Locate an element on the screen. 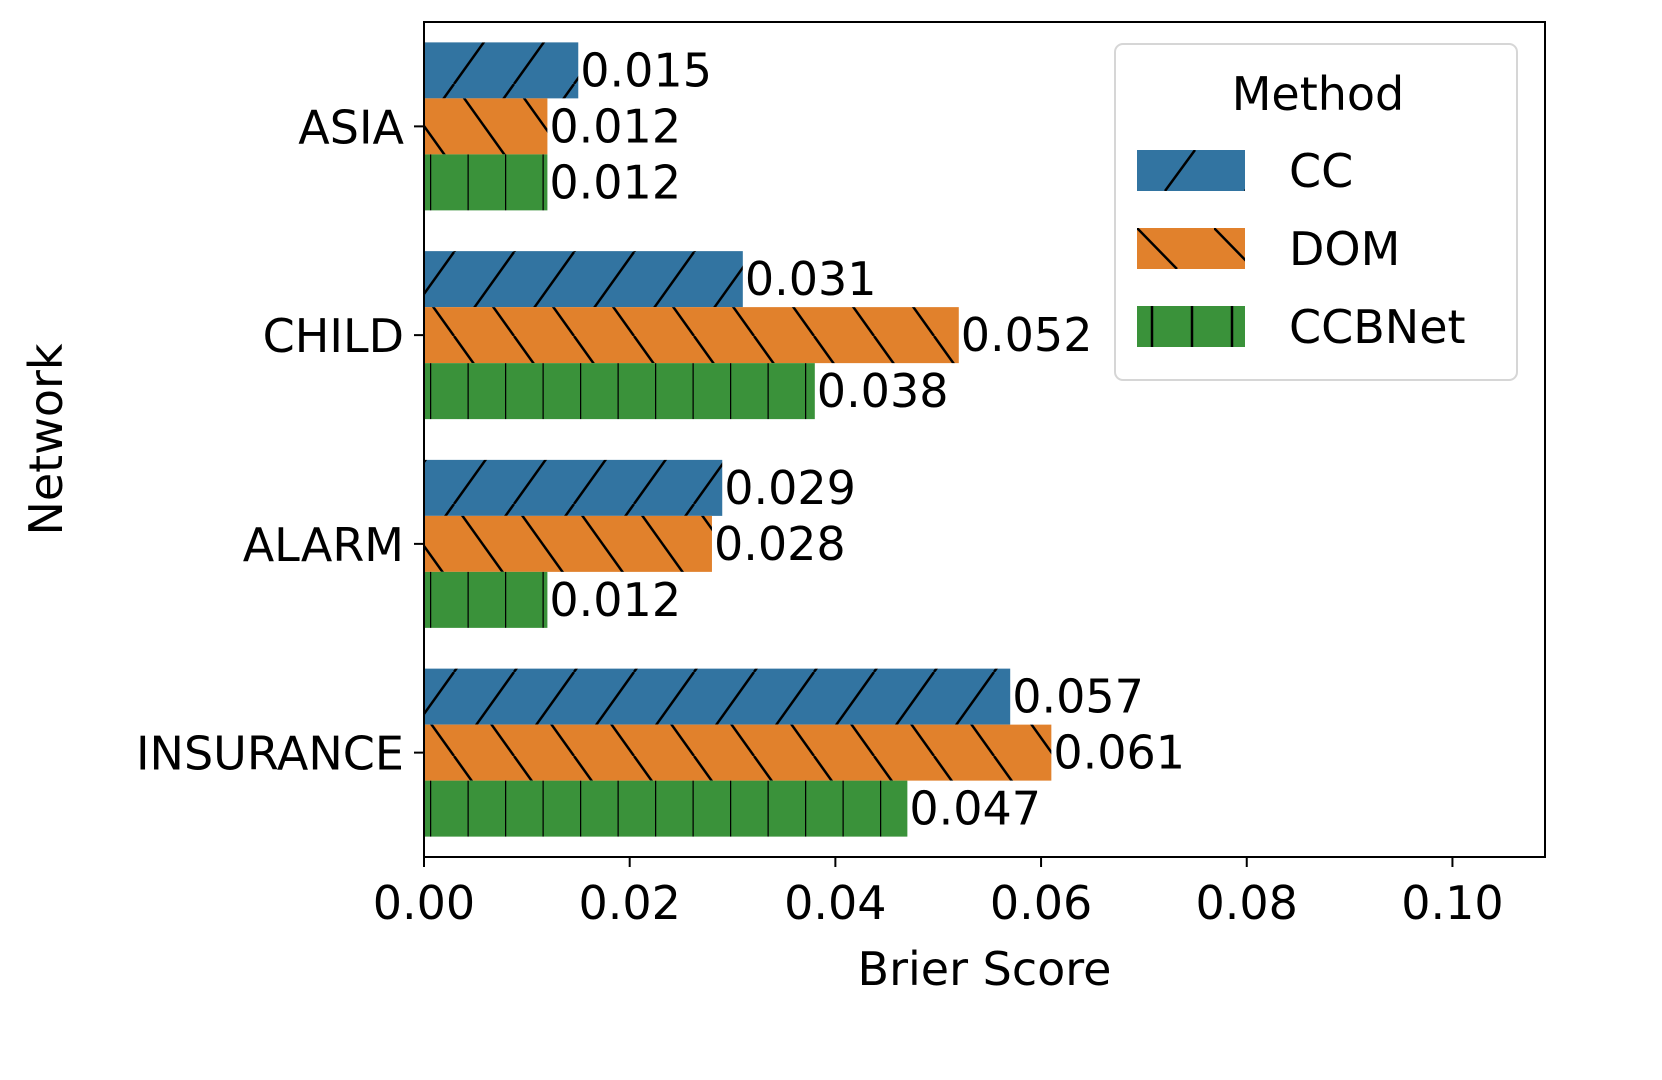 This screenshot has height=1080, width=1662. x-tick-label: 0.08 is located at coordinates (1247, 903).